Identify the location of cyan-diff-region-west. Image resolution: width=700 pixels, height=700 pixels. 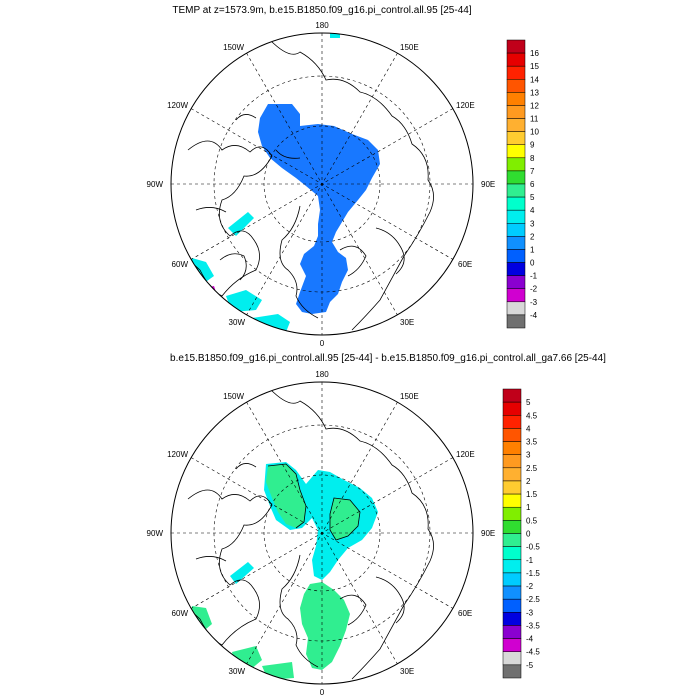
(242, 573).